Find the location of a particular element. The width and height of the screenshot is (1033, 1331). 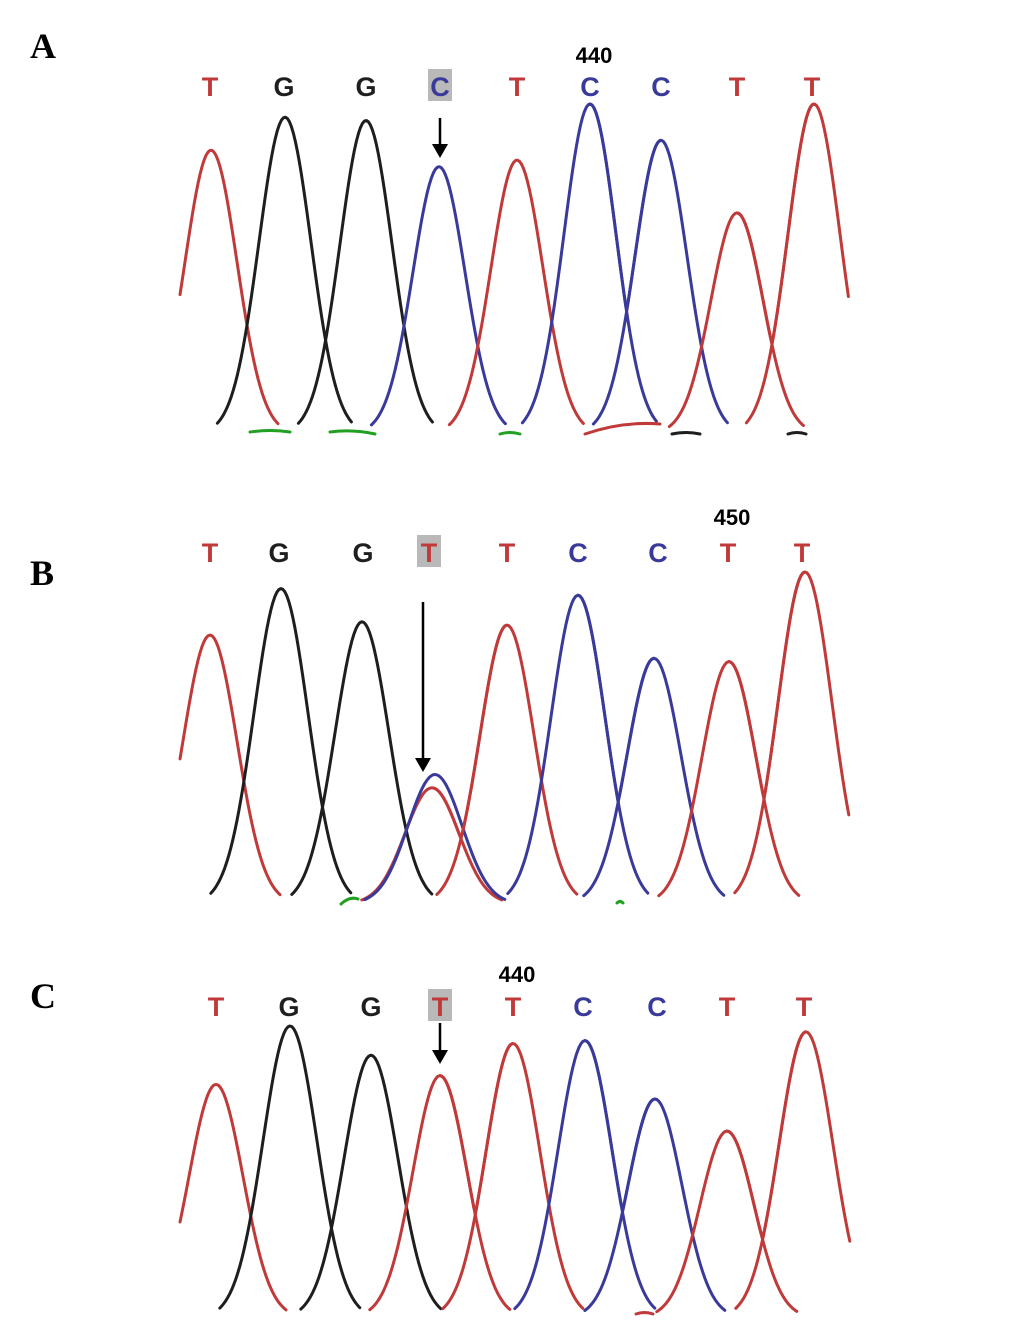

panel-letter: A is located at coordinates (43, 46).